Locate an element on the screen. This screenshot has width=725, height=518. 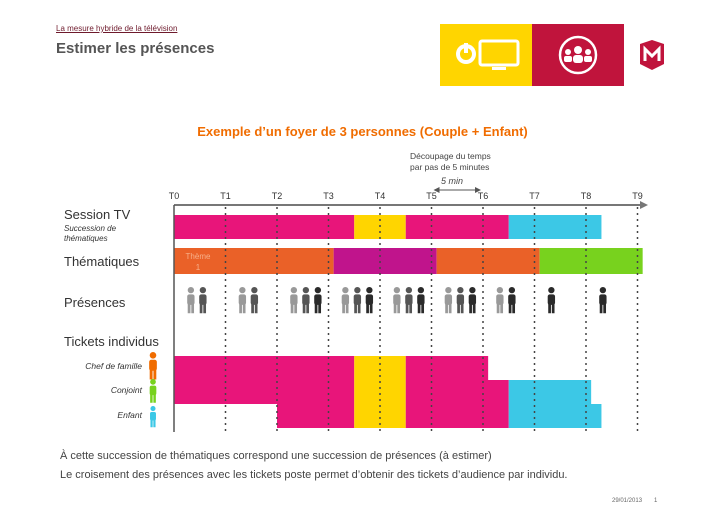
people-logo-tile is located at coordinates (578, 55).